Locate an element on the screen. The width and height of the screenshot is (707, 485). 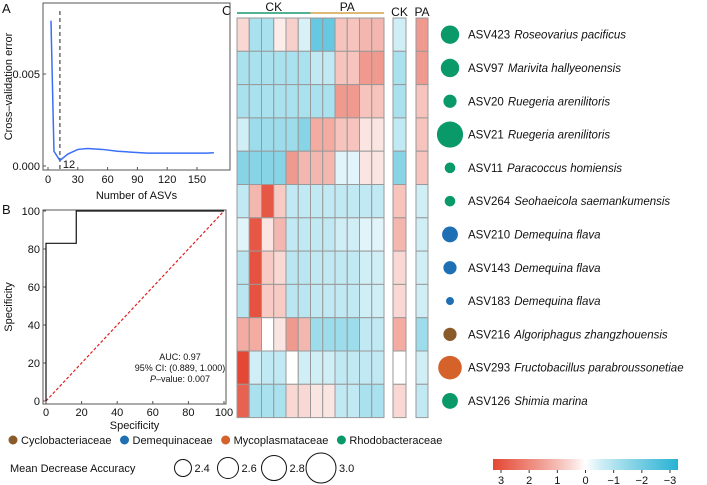
summary-label-ck: CK is located at coordinates (399, 12).